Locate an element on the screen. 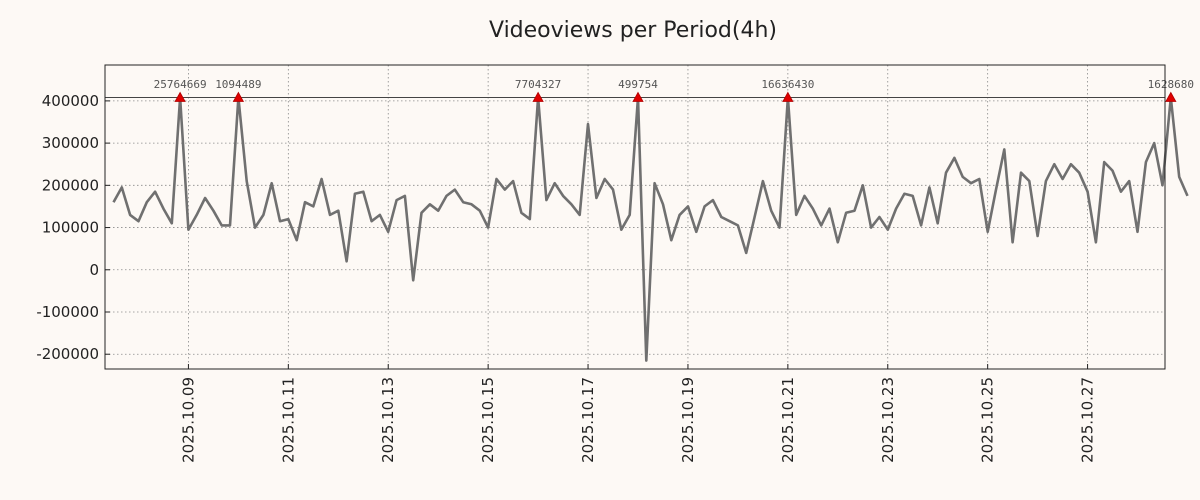 Image resolution: width=1200 pixels, height=500 pixels. peak-annotation-label: 7704327 is located at coordinates (538, 84).